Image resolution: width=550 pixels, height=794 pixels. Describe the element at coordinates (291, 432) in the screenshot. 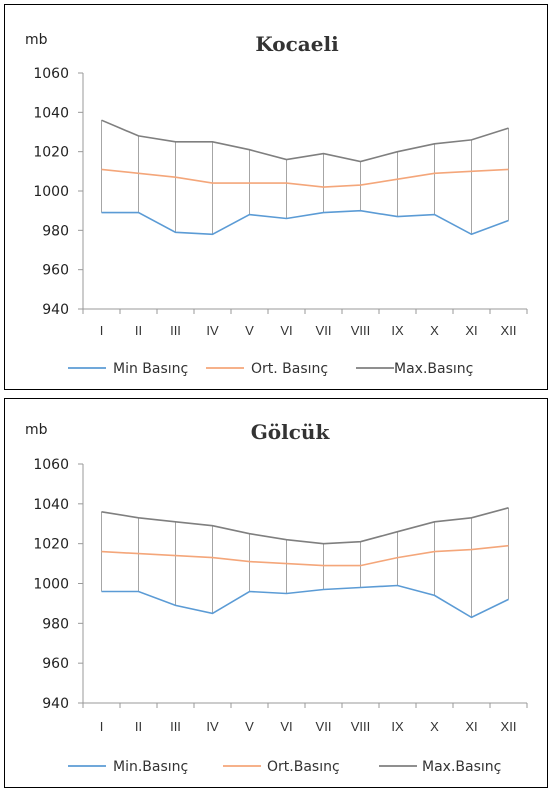

I see `chart-title: Gölcük` at that location.